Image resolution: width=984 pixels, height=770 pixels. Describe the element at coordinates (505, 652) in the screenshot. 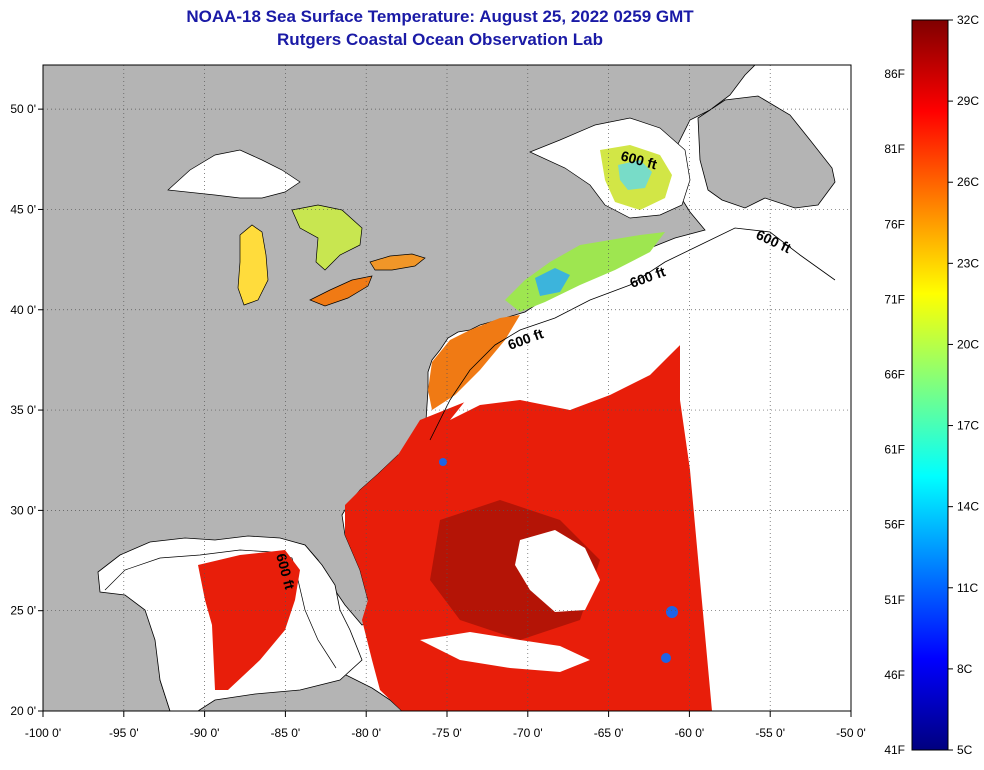

I see `cloud-mask-south` at that location.